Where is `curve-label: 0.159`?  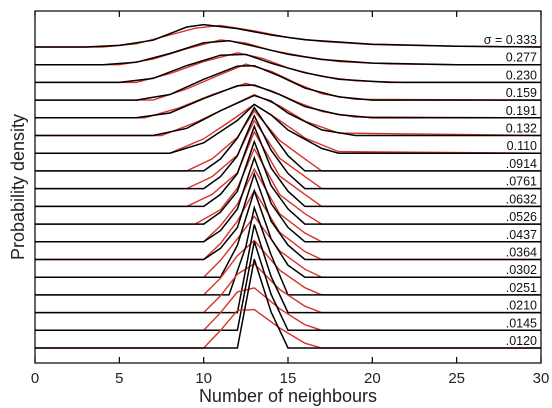 curve-label: 0.159 is located at coordinates (521, 93).